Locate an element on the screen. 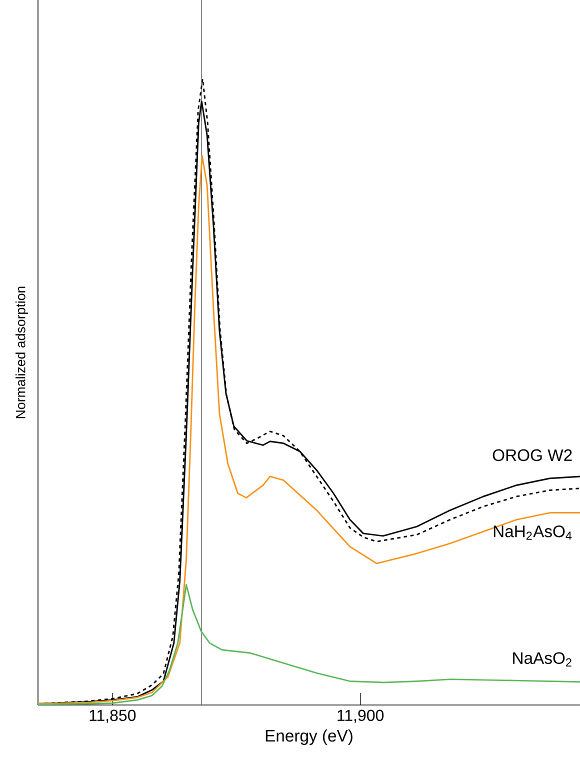 This screenshot has width=580, height=768. y-axis-title: Normalized adsorption is located at coordinates (22, 352).